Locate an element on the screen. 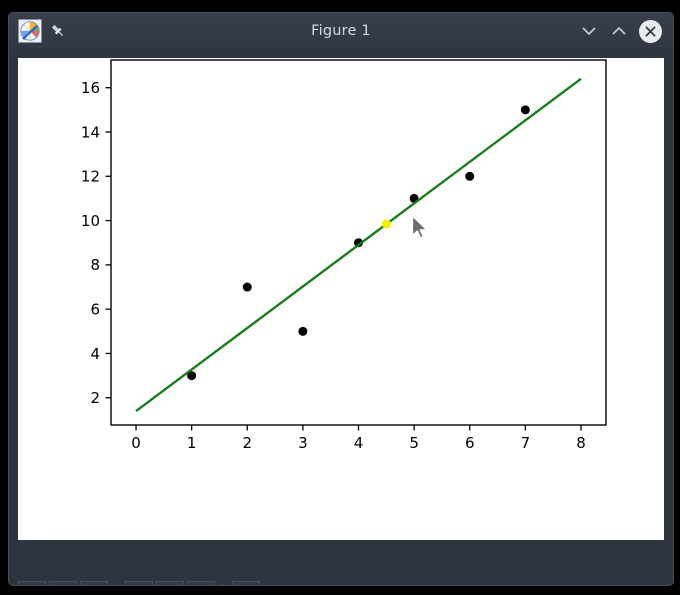  titlebar-left-controls is located at coordinates (38, 31).